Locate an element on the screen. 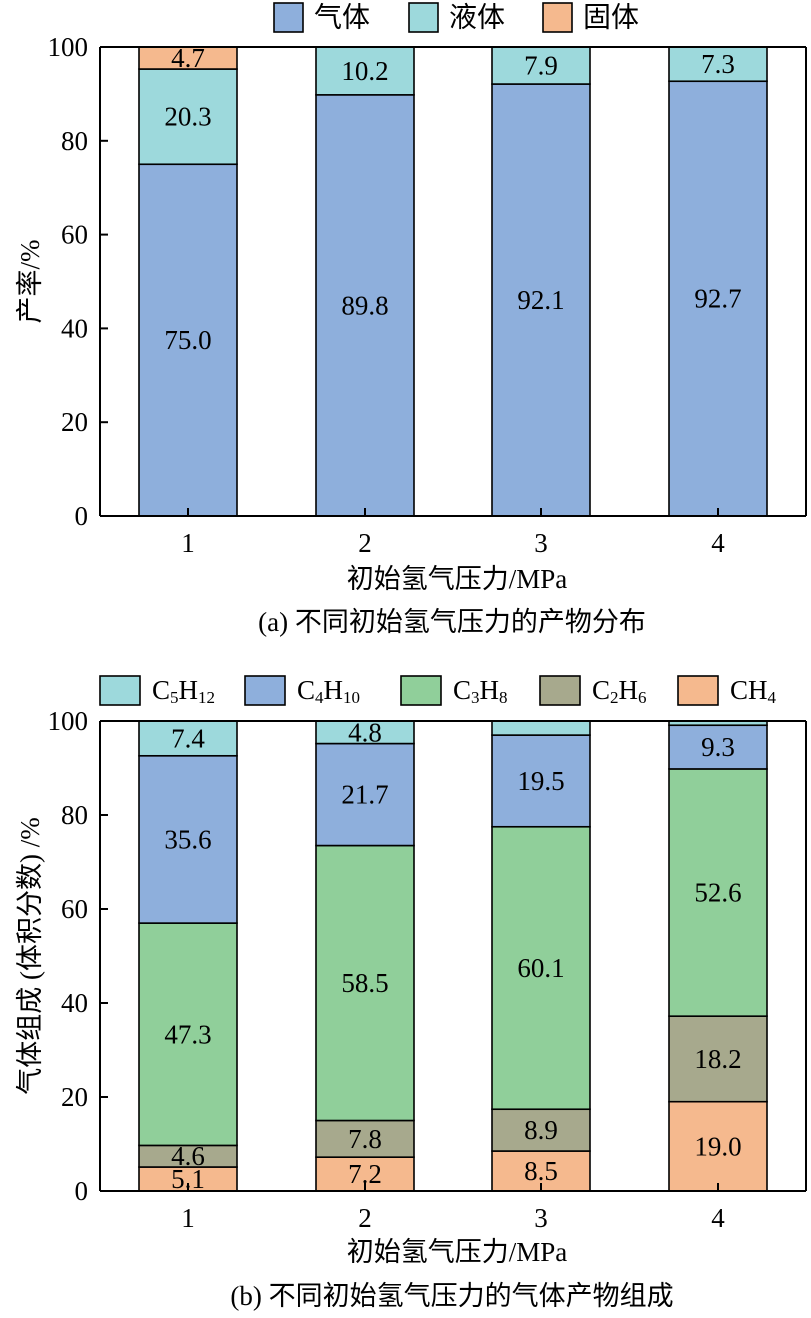 Image resolution: width=811 pixels, height=1318 pixels. data-label: 35.6 is located at coordinates (187, 839).